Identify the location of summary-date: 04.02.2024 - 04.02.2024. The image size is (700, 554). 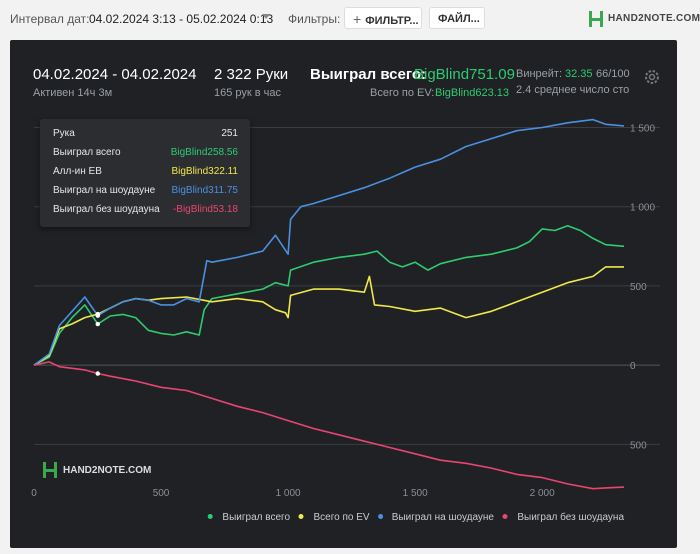
(115, 74).